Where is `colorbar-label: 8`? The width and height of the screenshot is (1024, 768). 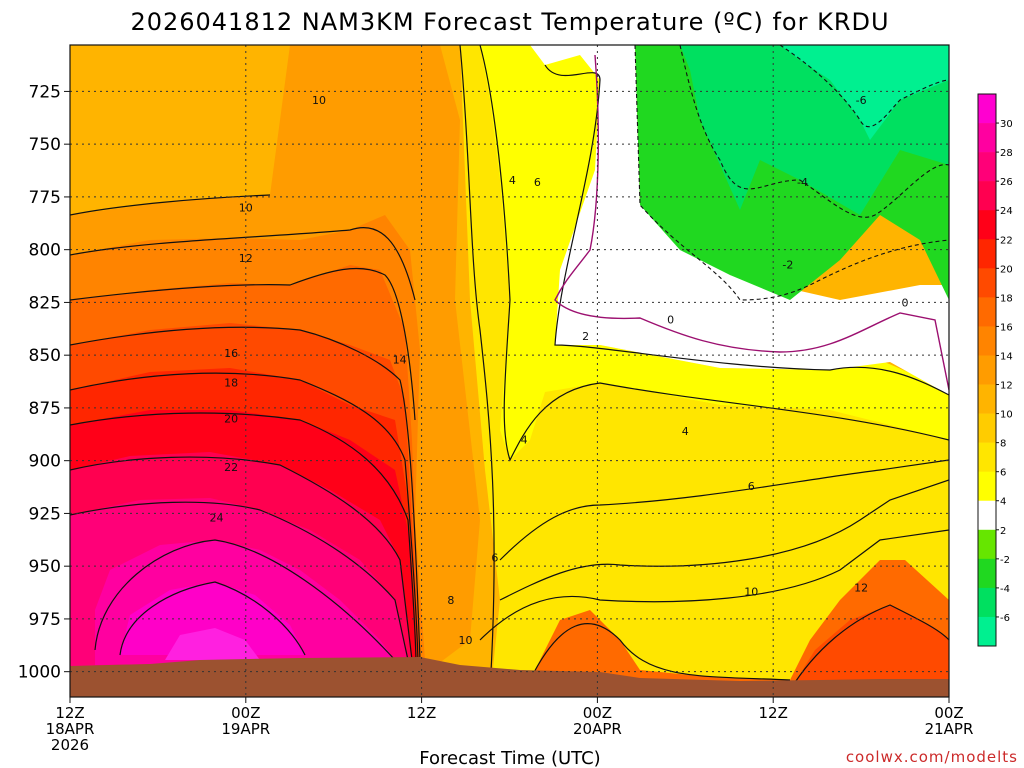
colorbar-label: 8 is located at coordinates (1003, 444).